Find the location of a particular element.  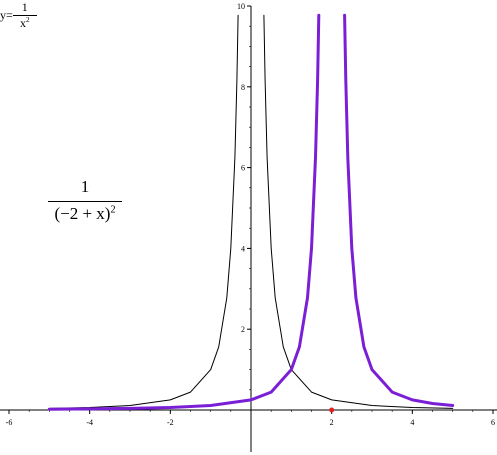

markers is located at coordinates (332, 410).